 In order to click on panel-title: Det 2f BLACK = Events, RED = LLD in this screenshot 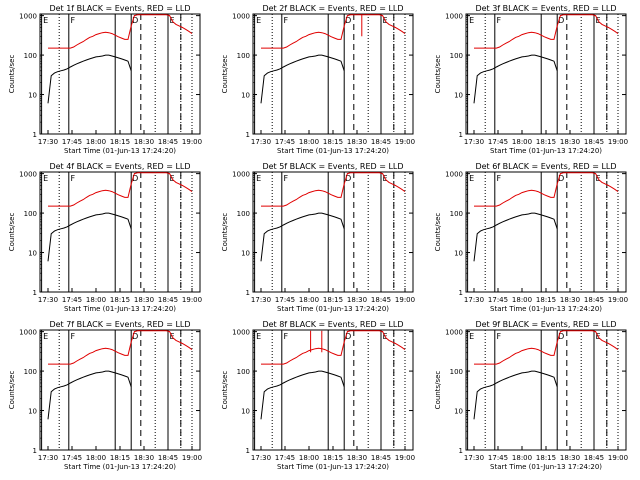, I will do `click(332, 8)`.